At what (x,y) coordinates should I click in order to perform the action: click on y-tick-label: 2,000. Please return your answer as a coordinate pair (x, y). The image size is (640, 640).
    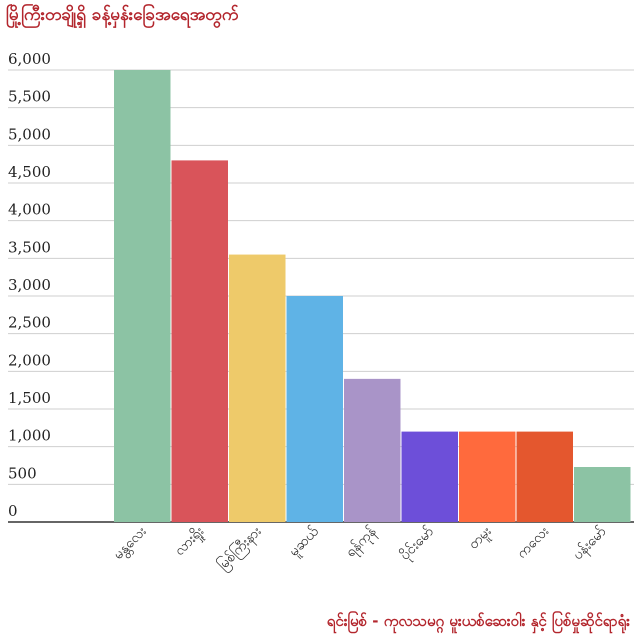
    Looking at the image, I should click on (29, 360).